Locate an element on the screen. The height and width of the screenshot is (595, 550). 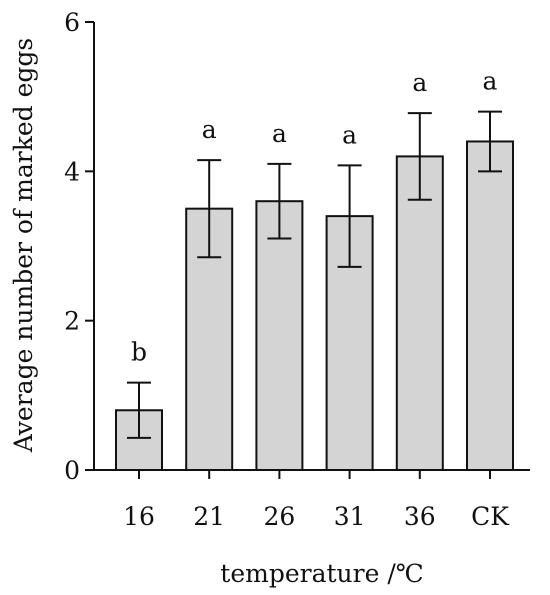
bar-CK is located at coordinates (490, 305).